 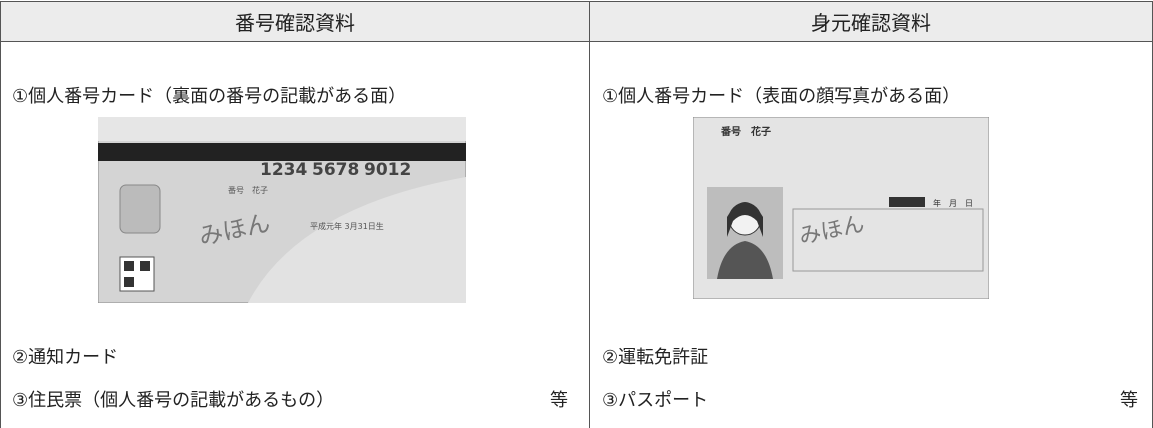 I want to click on card-front: 番号 花子 年 月 日 みほん, so click(x=841, y=208).